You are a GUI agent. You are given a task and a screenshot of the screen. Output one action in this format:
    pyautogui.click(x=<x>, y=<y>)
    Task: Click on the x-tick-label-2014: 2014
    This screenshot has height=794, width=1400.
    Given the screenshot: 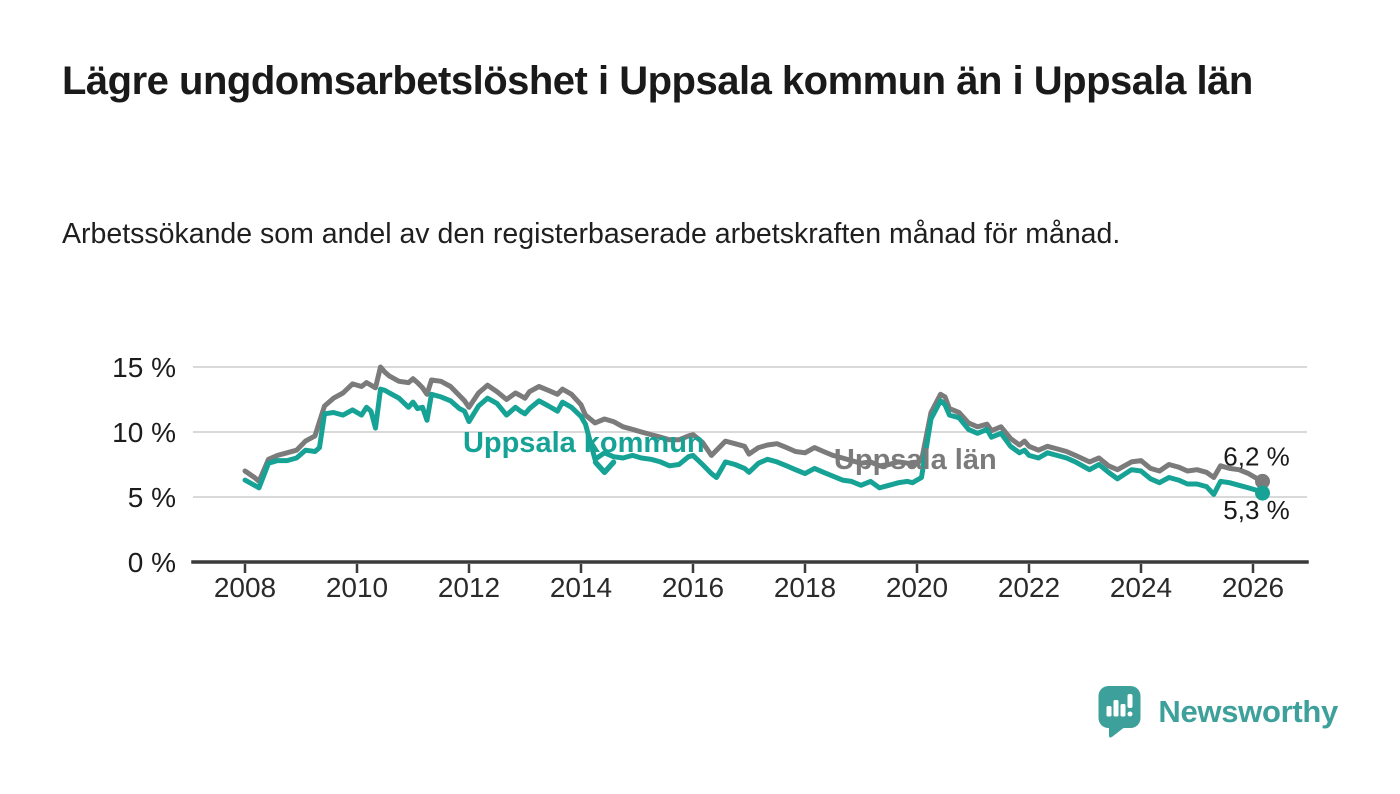 What is the action you would take?
    pyautogui.click(x=581, y=587)
    